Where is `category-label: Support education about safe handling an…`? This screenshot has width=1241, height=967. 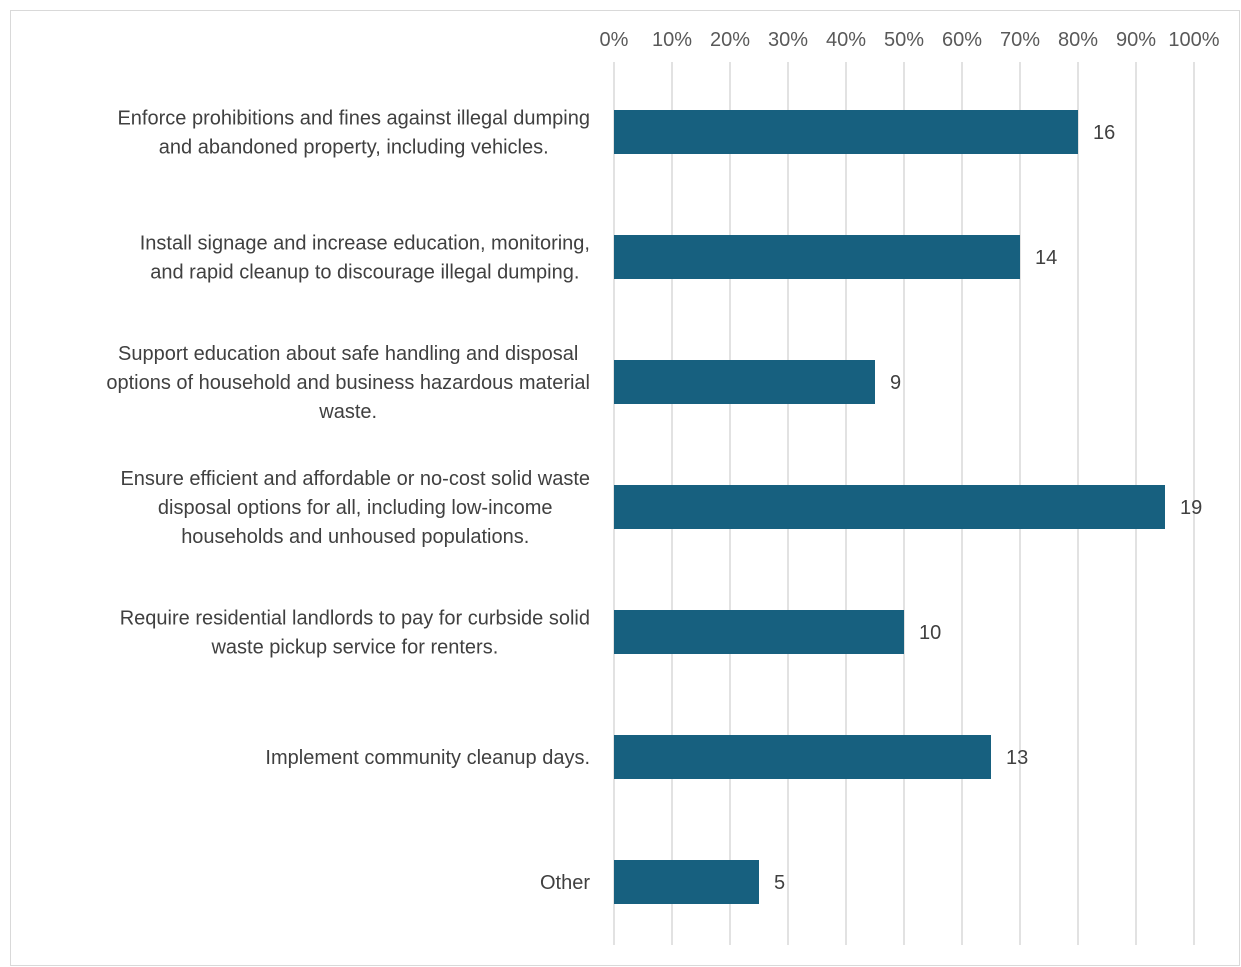
category-label: Support education about safe handling an… is located at coordinates (348, 383).